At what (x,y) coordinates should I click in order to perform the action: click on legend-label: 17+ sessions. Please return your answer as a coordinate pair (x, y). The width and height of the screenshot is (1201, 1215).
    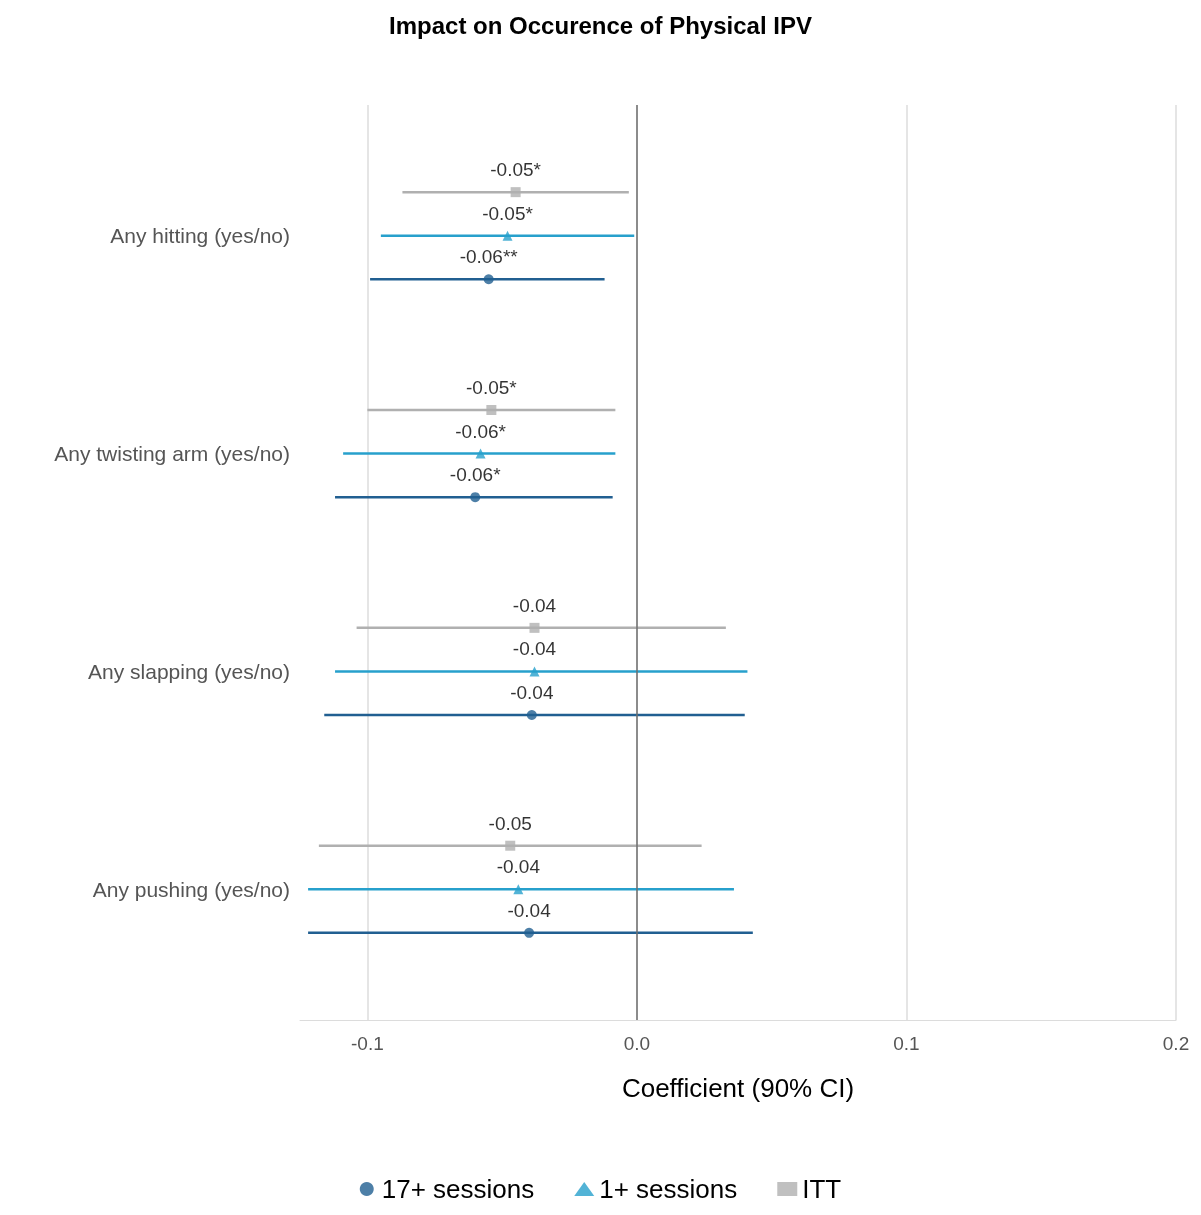
    Looking at the image, I should click on (458, 1189).